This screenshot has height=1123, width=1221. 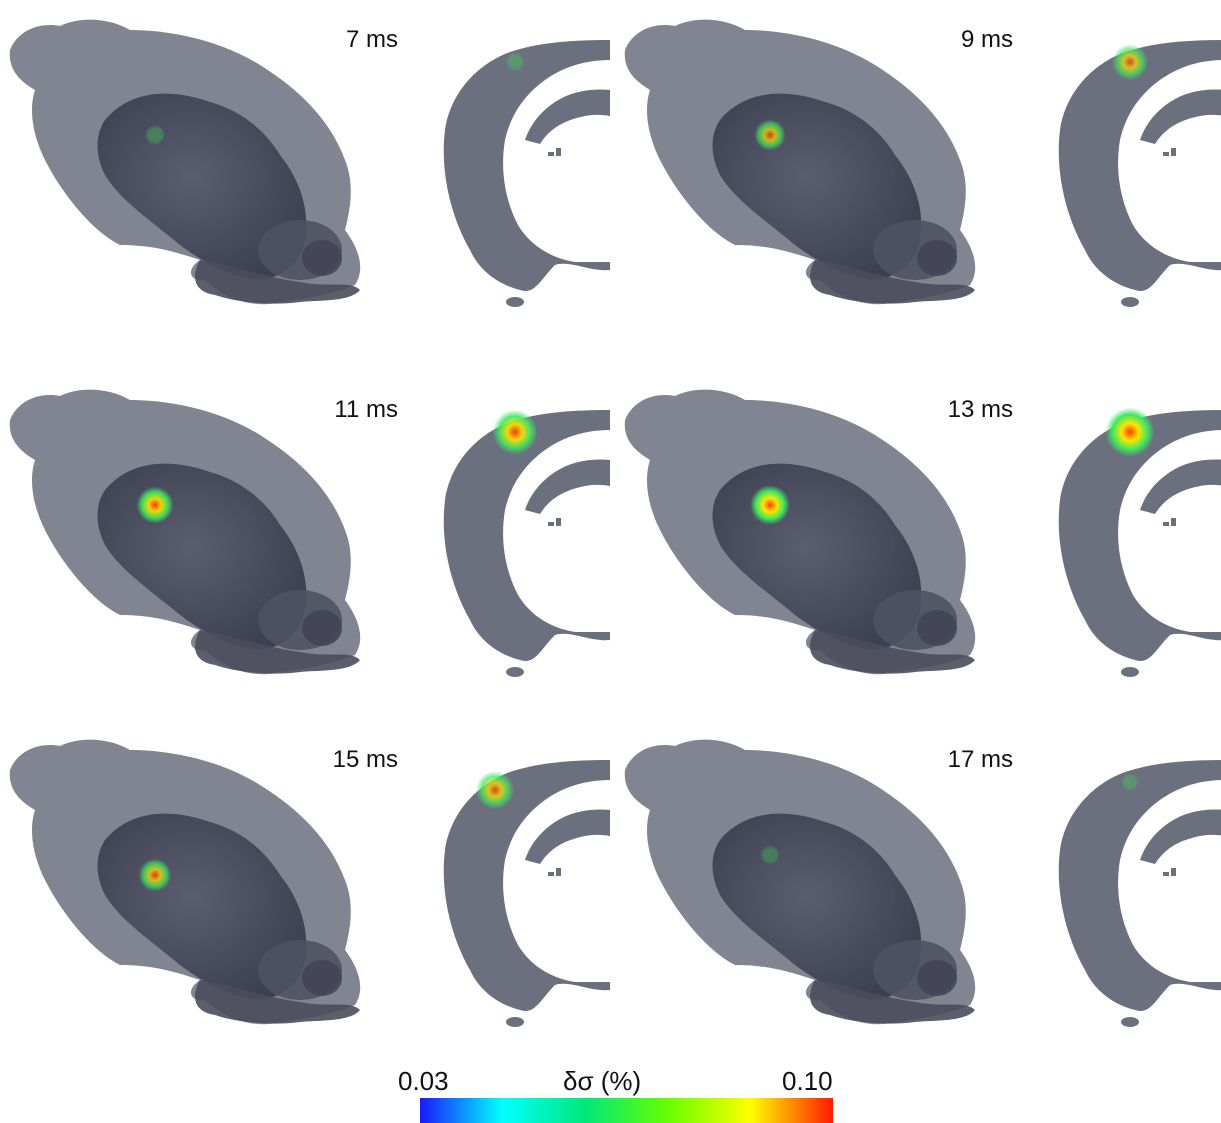 I want to click on time-label: 13 ms, so click(x=980, y=409).